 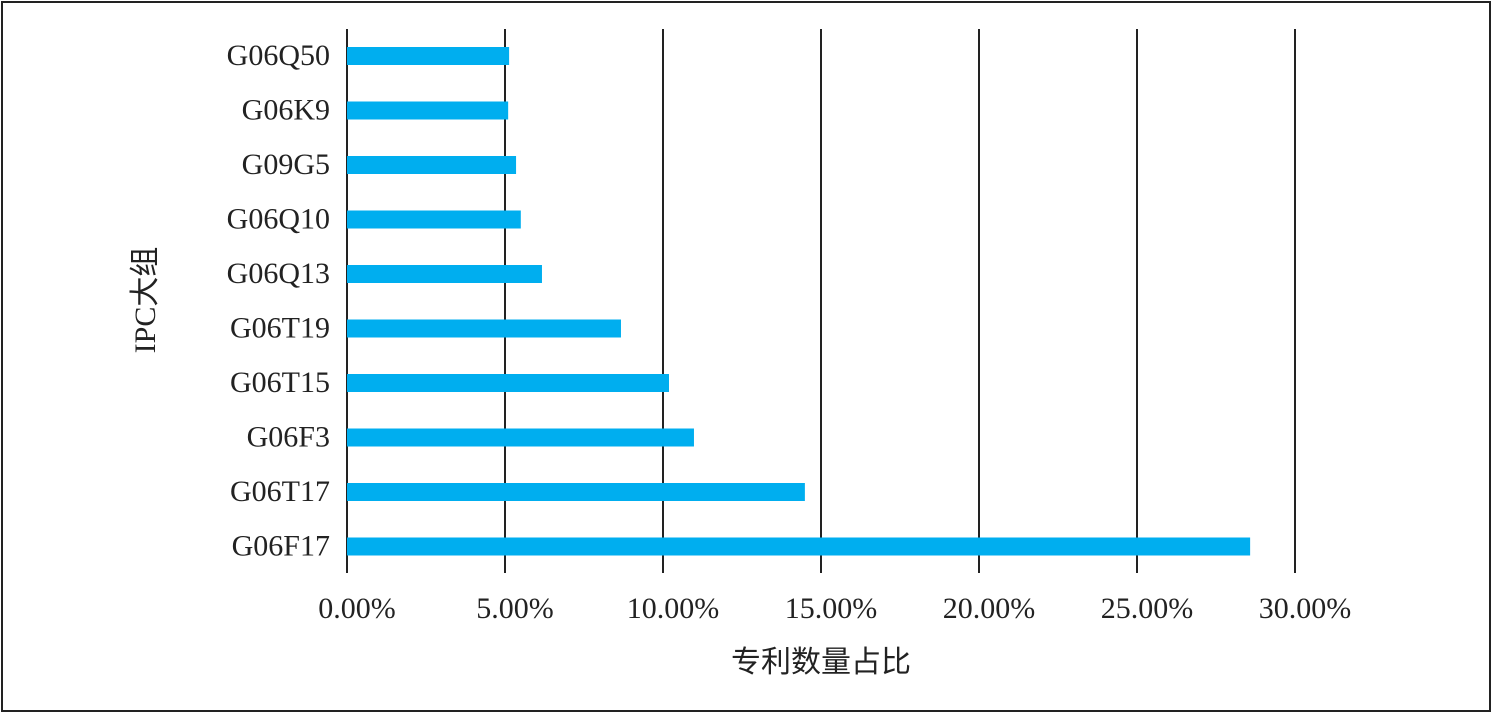 What do you see at coordinates (515, 608) in the screenshot?
I see `x-tick-label: 5.00%` at bounding box center [515, 608].